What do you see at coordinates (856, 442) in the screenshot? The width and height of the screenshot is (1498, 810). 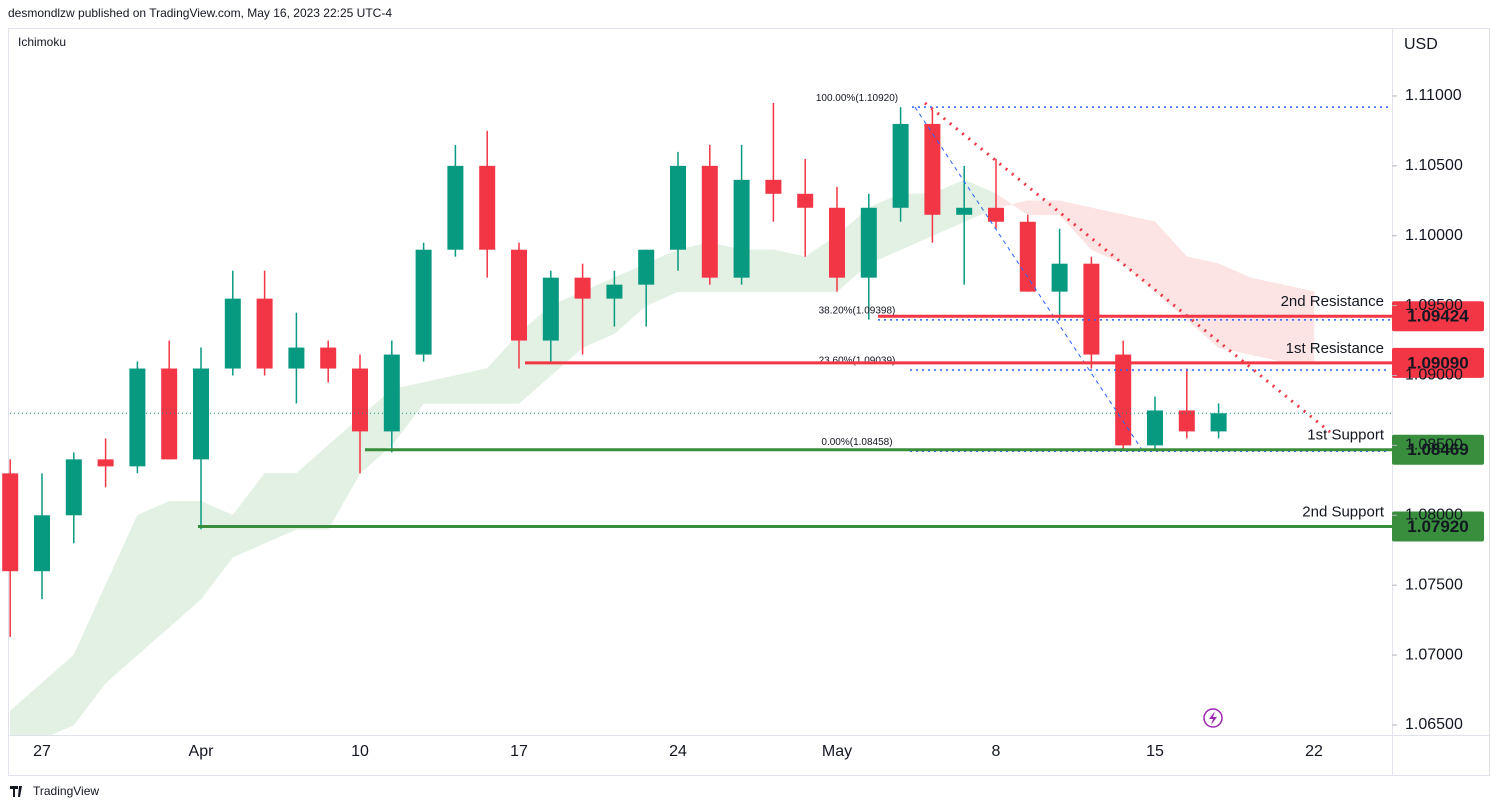 I see `fib-label: 0.00%(1.08458)` at bounding box center [856, 442].